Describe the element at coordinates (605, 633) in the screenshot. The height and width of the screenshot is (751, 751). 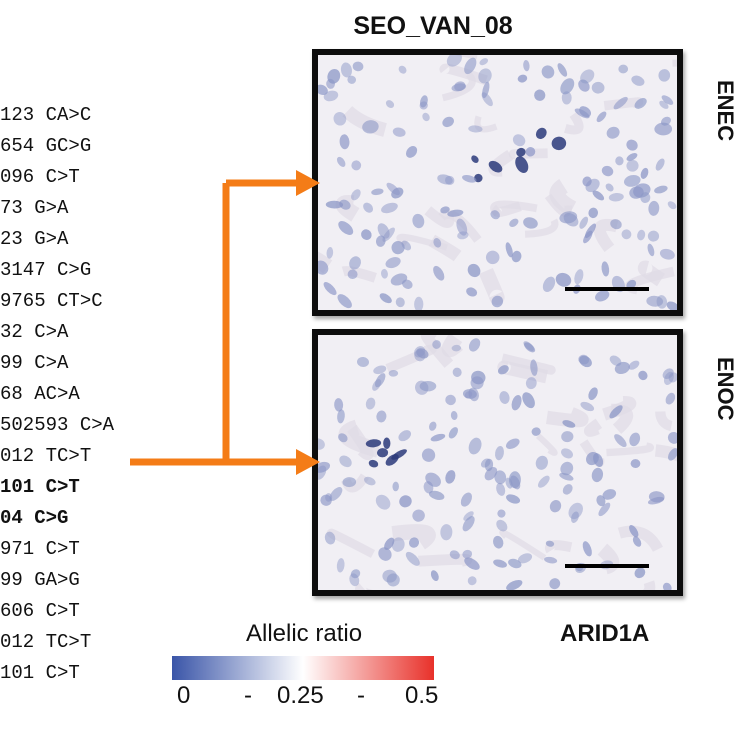
I see `gene-label: ARID1A` at that location.